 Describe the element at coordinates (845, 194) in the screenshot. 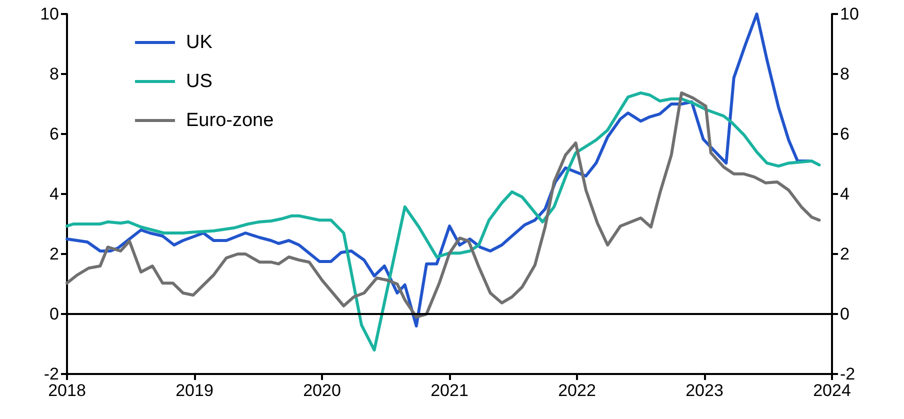

I see `y2-tick-label: 4` at that location.